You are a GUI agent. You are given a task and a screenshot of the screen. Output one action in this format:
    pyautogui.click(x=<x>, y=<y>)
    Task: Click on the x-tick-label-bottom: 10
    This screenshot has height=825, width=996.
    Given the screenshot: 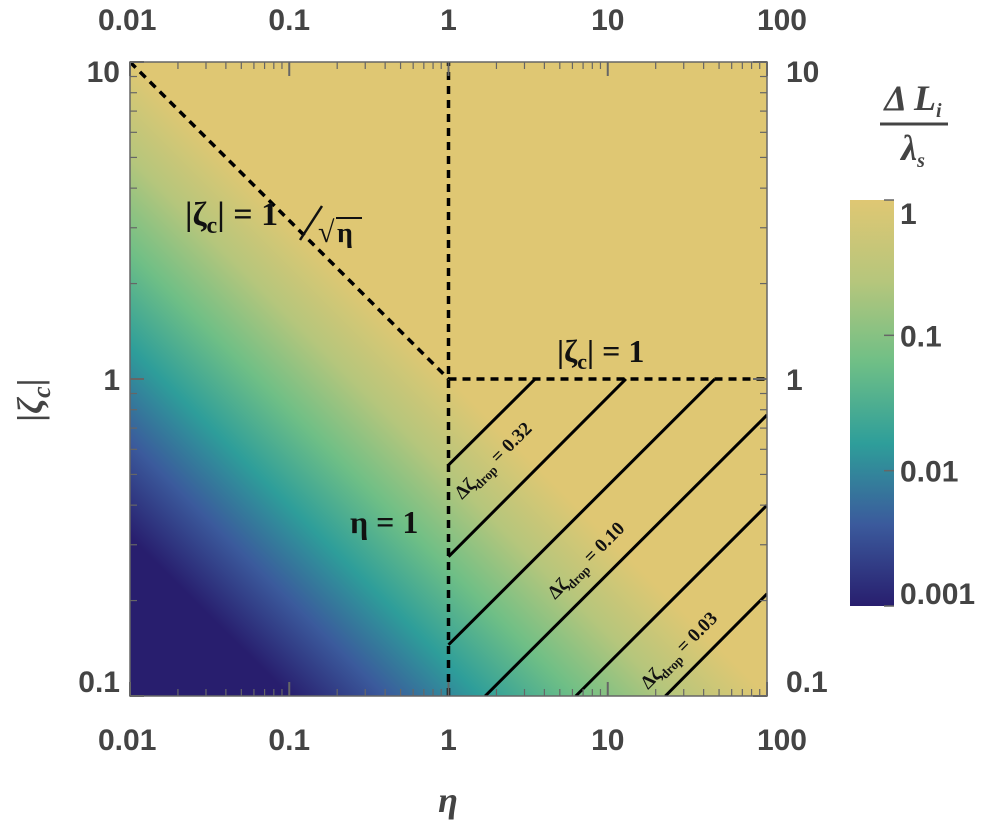 What is the action you would take?
    pyautogui.click(x=607, y=740)
    